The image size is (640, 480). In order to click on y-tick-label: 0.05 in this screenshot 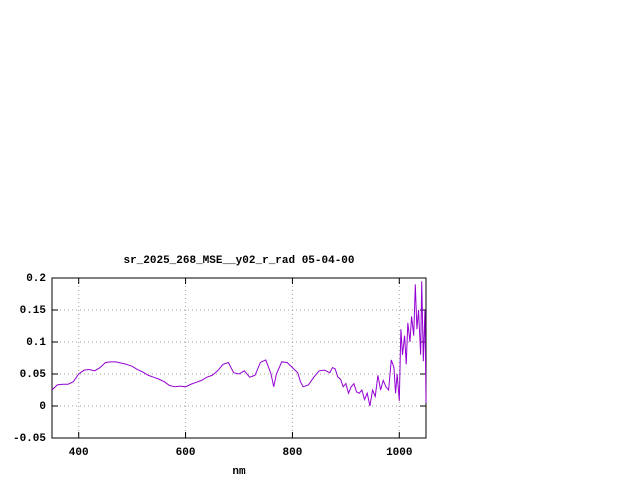, I will do `click(33, 375)`.